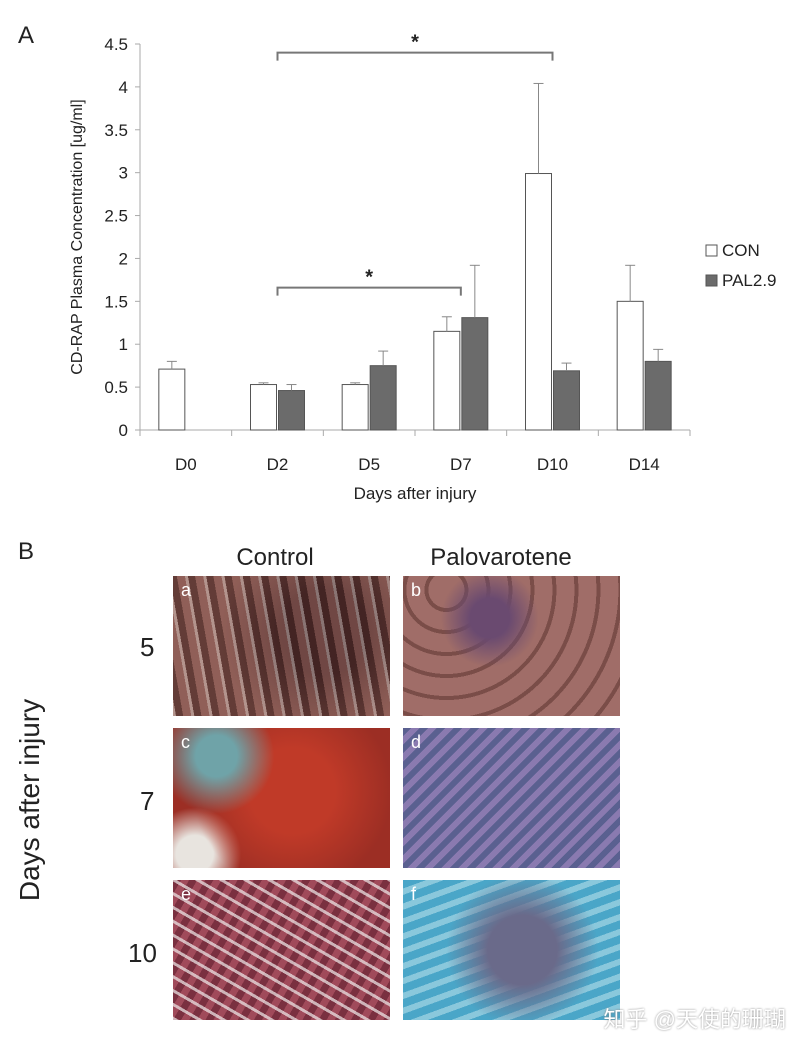 This screenshot has width=808, height=1048. I want to click on x-tick-label: D0, so click(186, 464).